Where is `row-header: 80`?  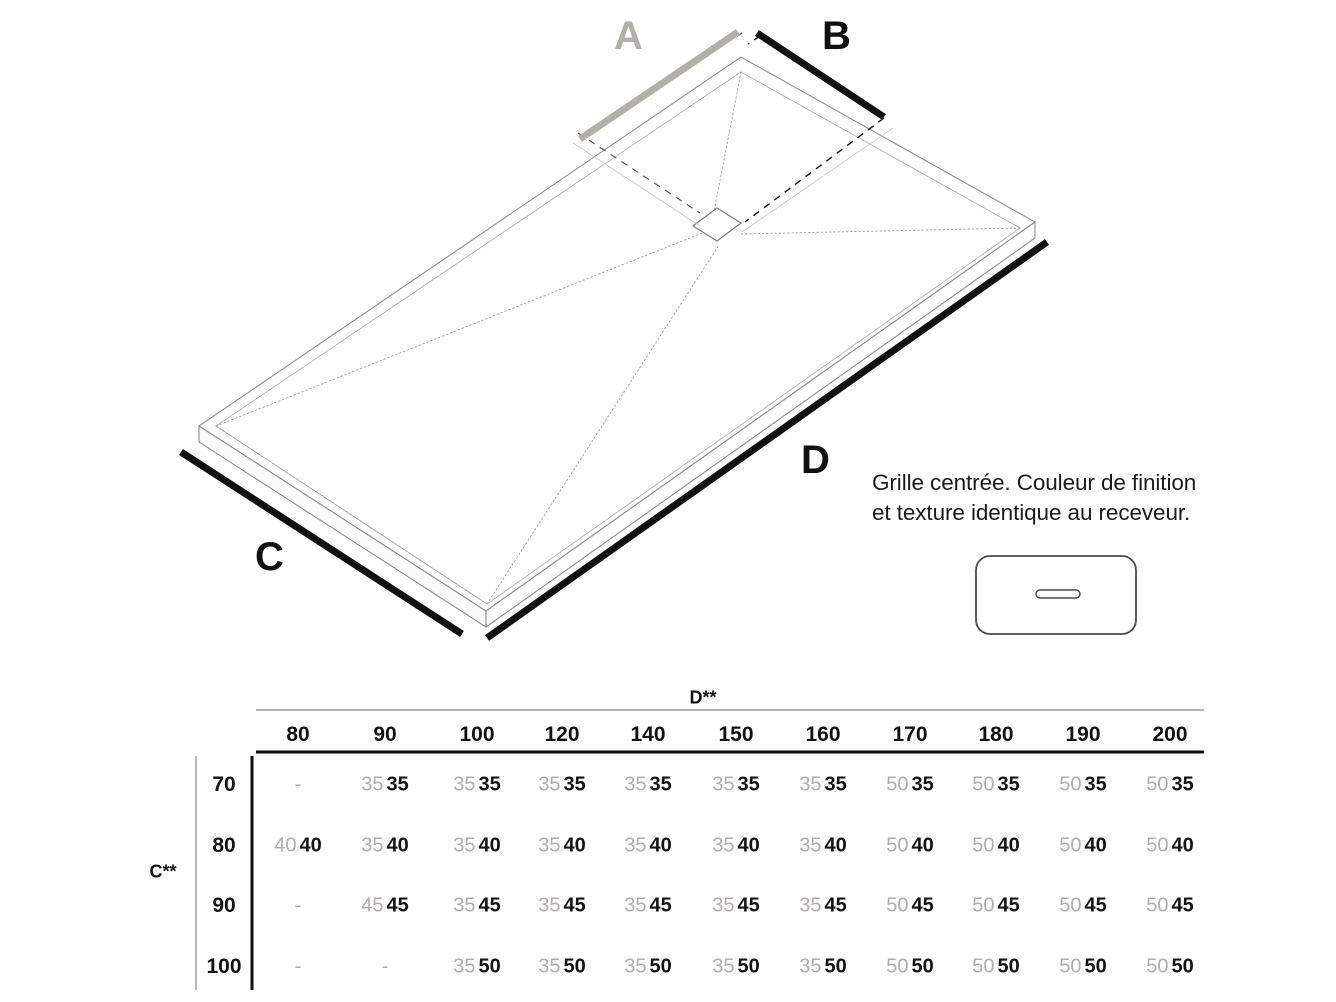 row-header: 80 is located at coordinates (224, 845).